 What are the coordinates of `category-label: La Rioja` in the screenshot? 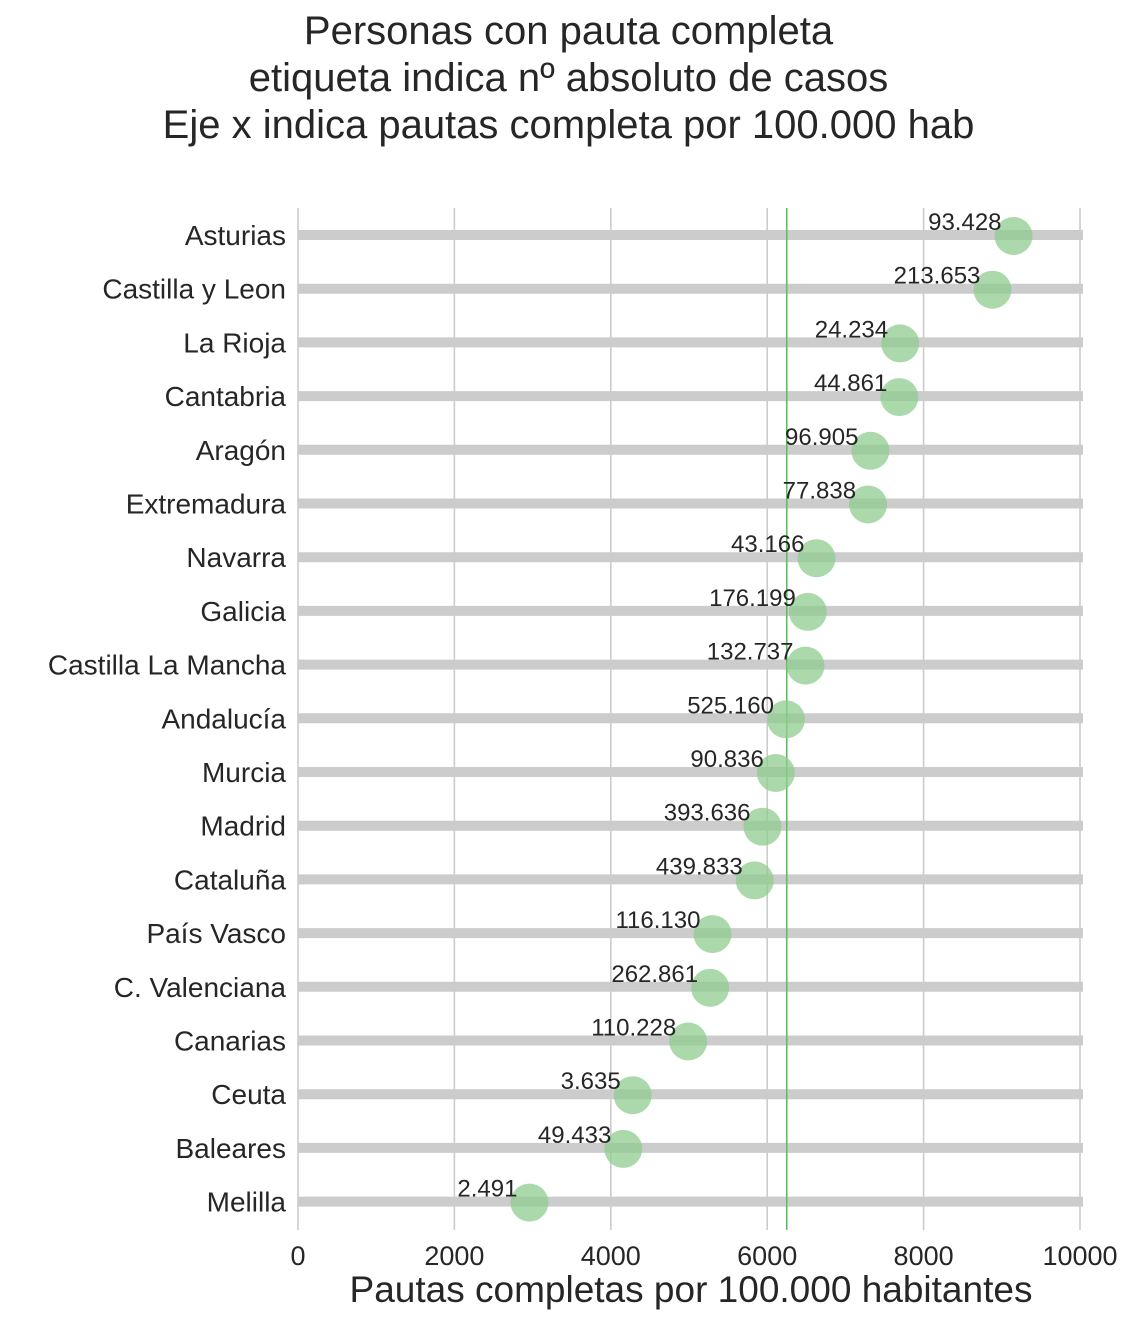 It's located at (234, 342).